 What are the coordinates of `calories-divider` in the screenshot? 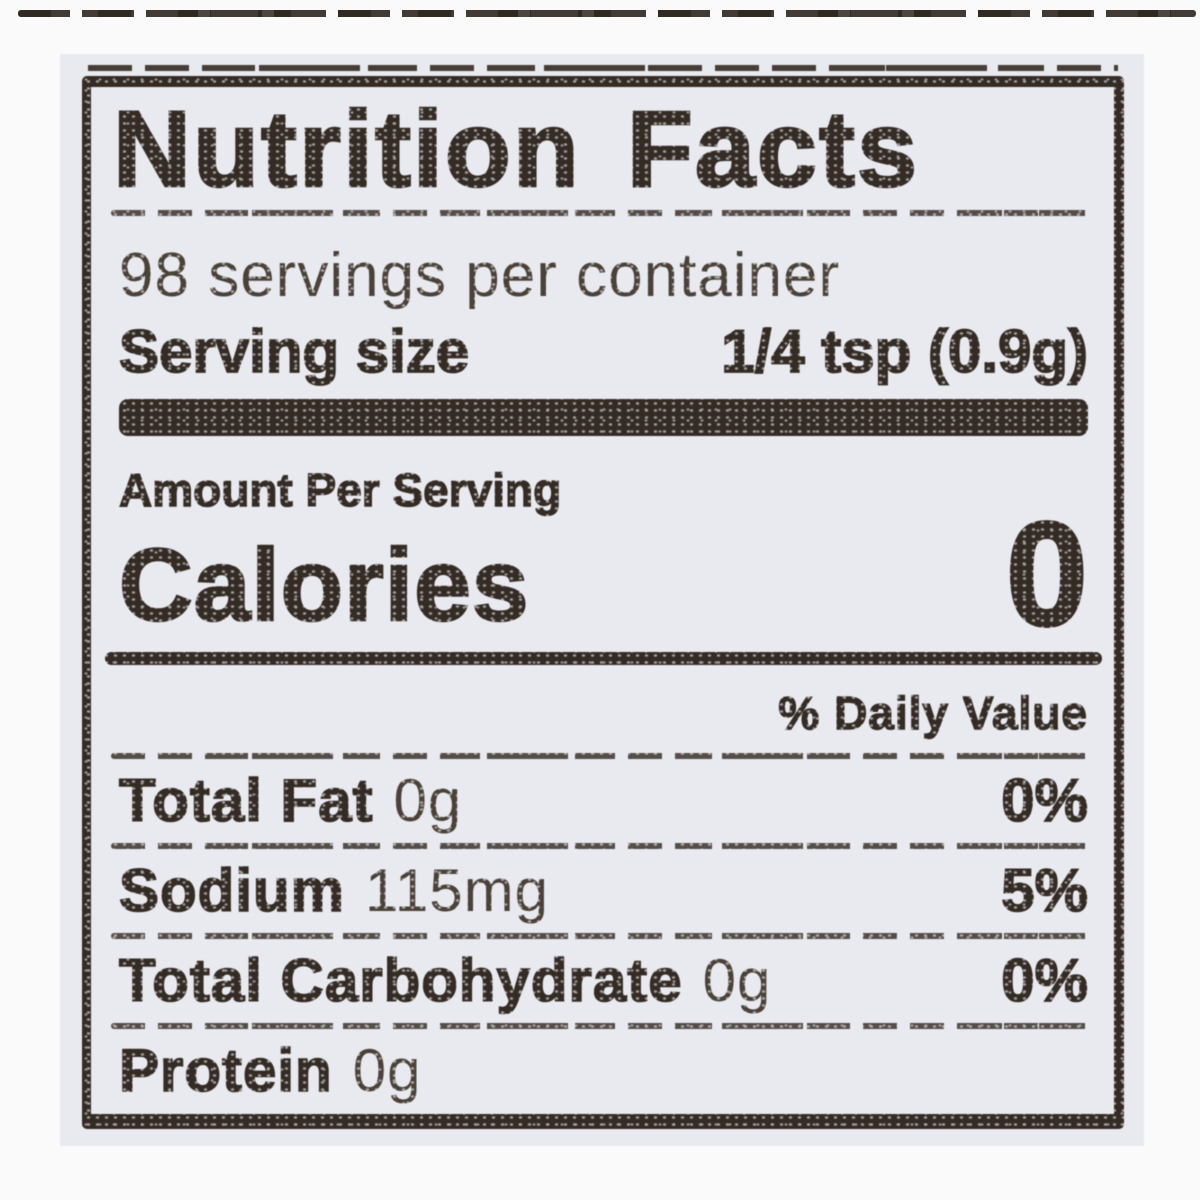 It's located at (603, 659).